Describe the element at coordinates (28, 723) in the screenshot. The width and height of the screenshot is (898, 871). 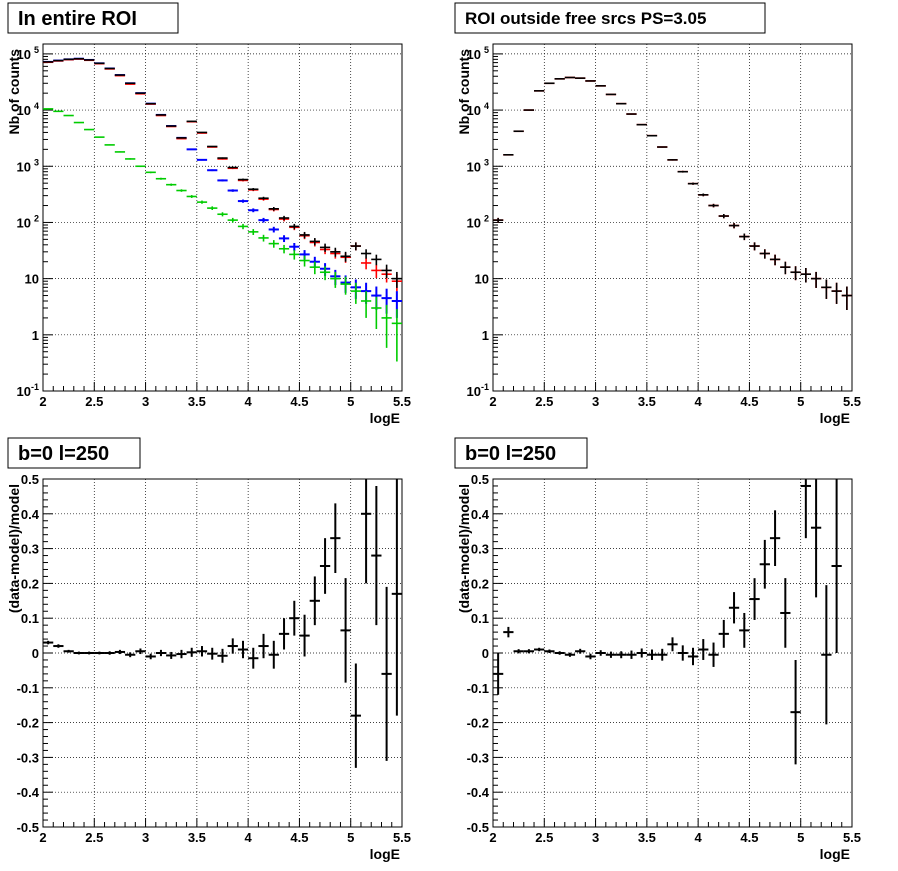
I see `y-tick-label: -0.2` at that location.